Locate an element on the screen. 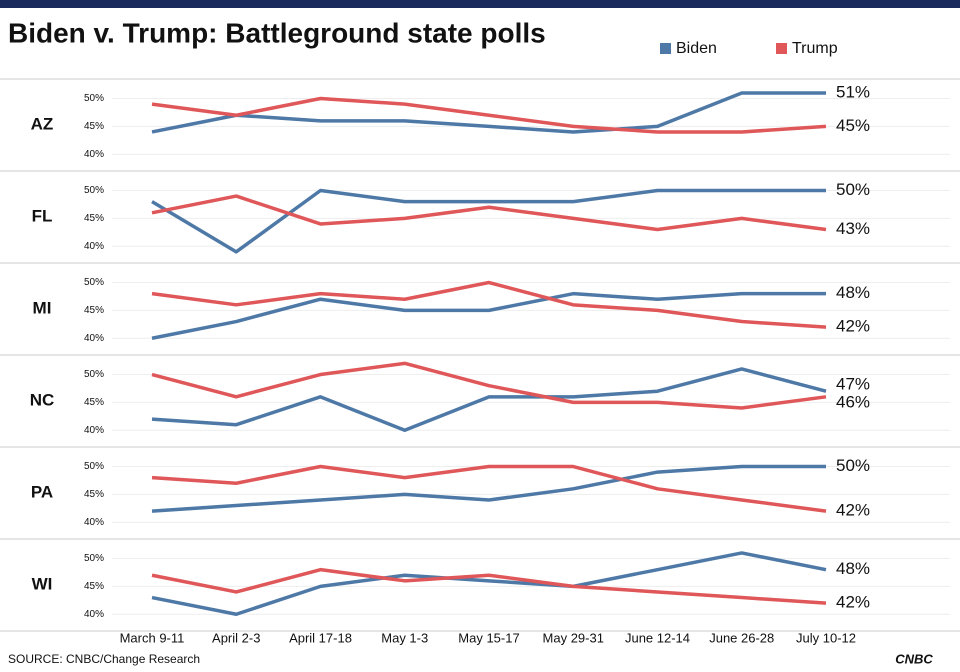  legend-label: Trump is located at coordinates (815, 48).